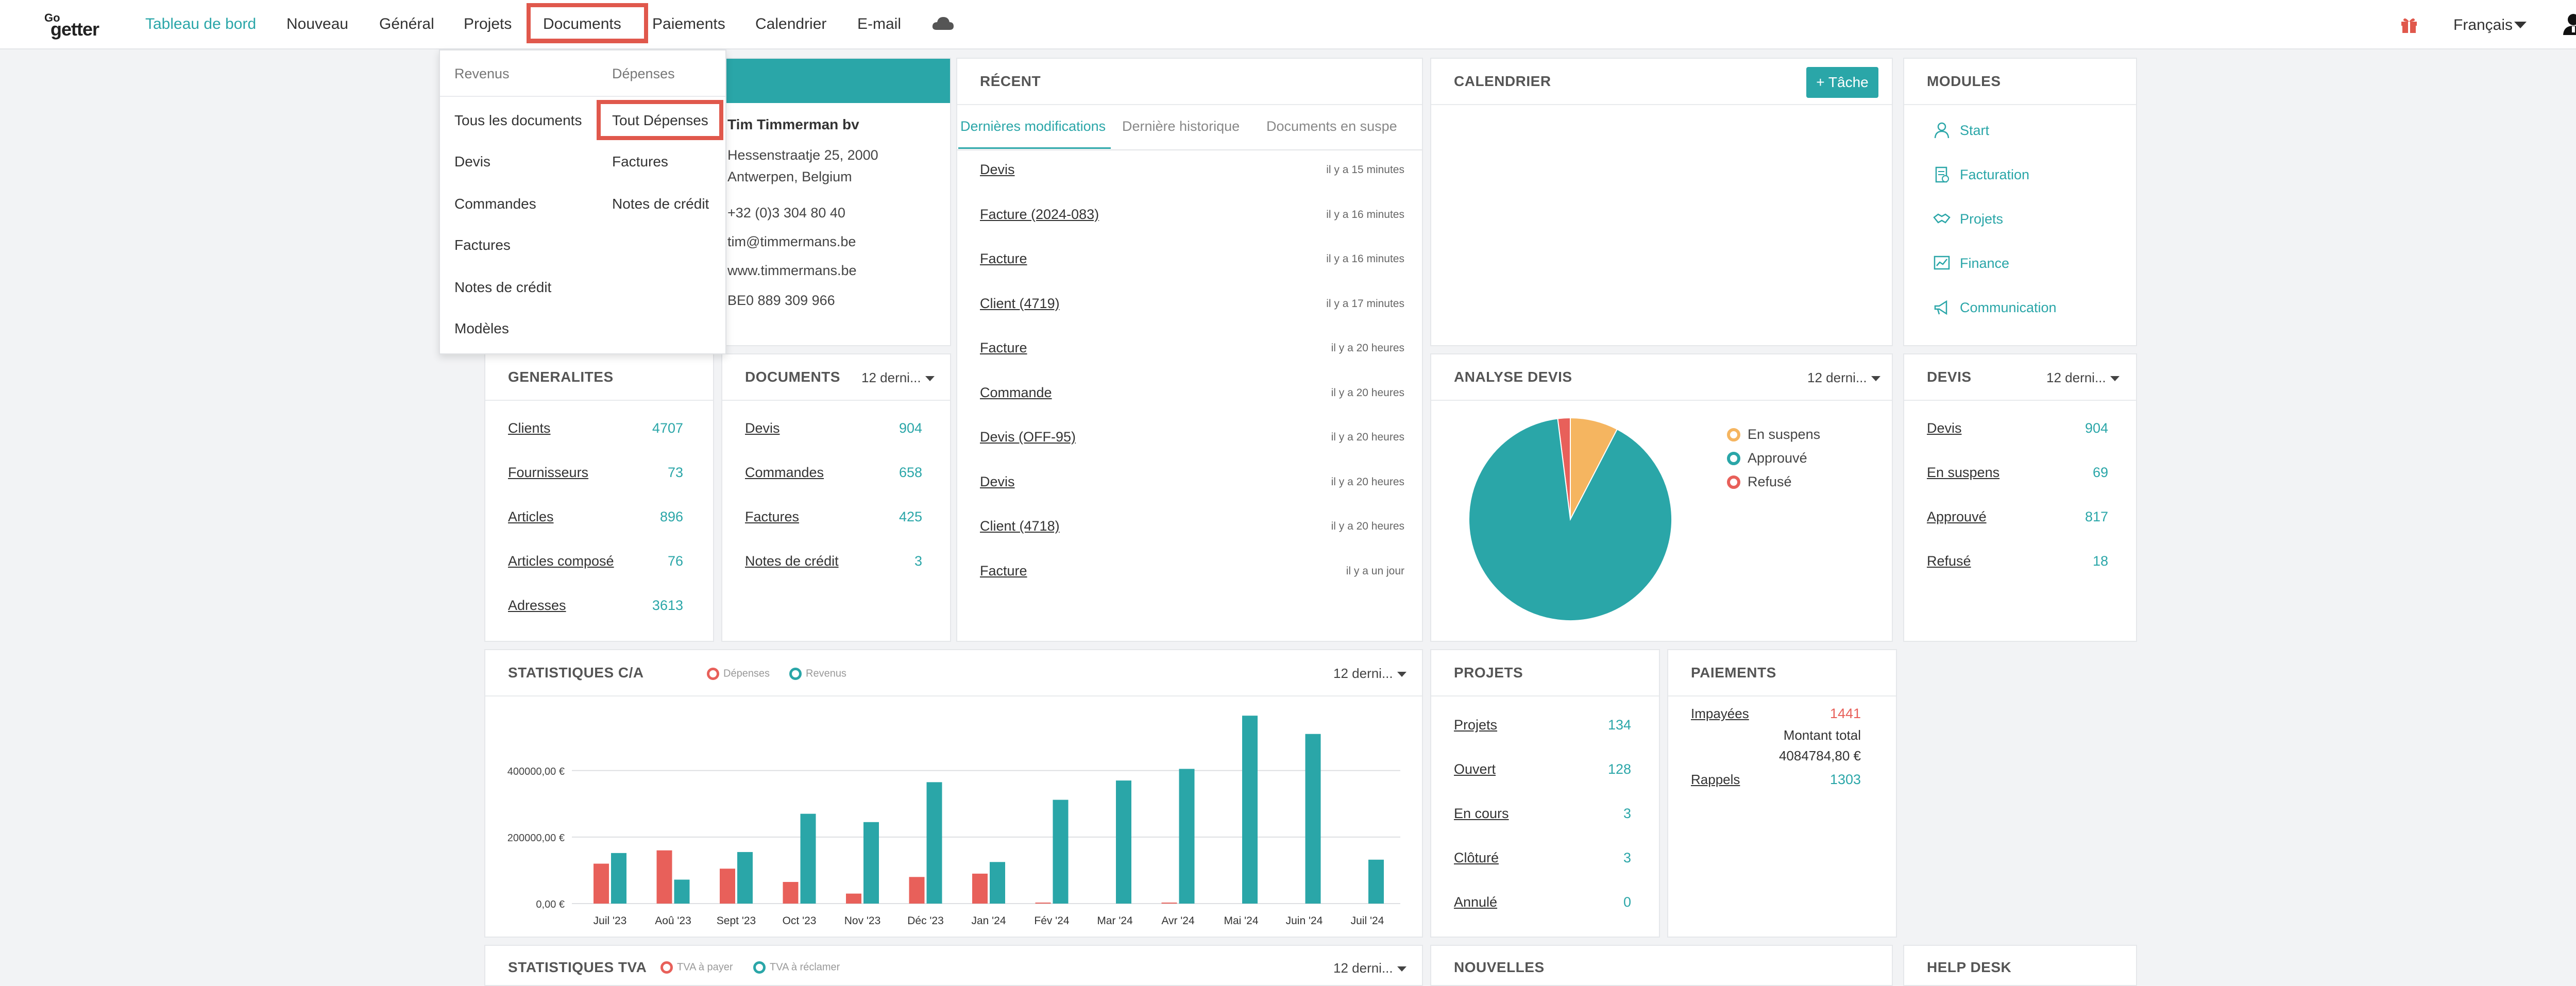 The image size is (2576, 986). Describe the element at coordinates (1020, 303) in the screenshot. I see `recent-item-link: Client (4719)` at that location.